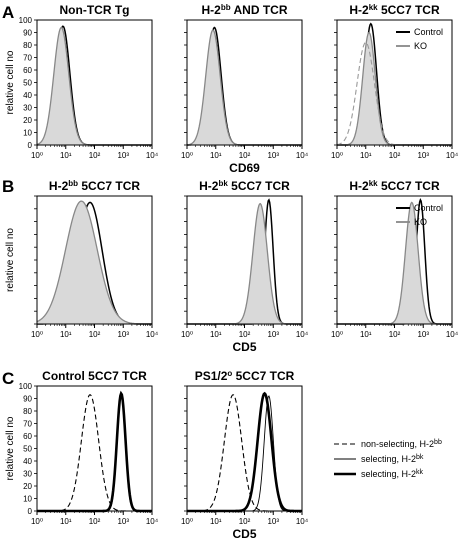  Describe the element at coordinates (28, 449) in the screenshot. I see `y-axis-ticks: 0 10 20 30 40 50 60 70 80 90 100` at that location.